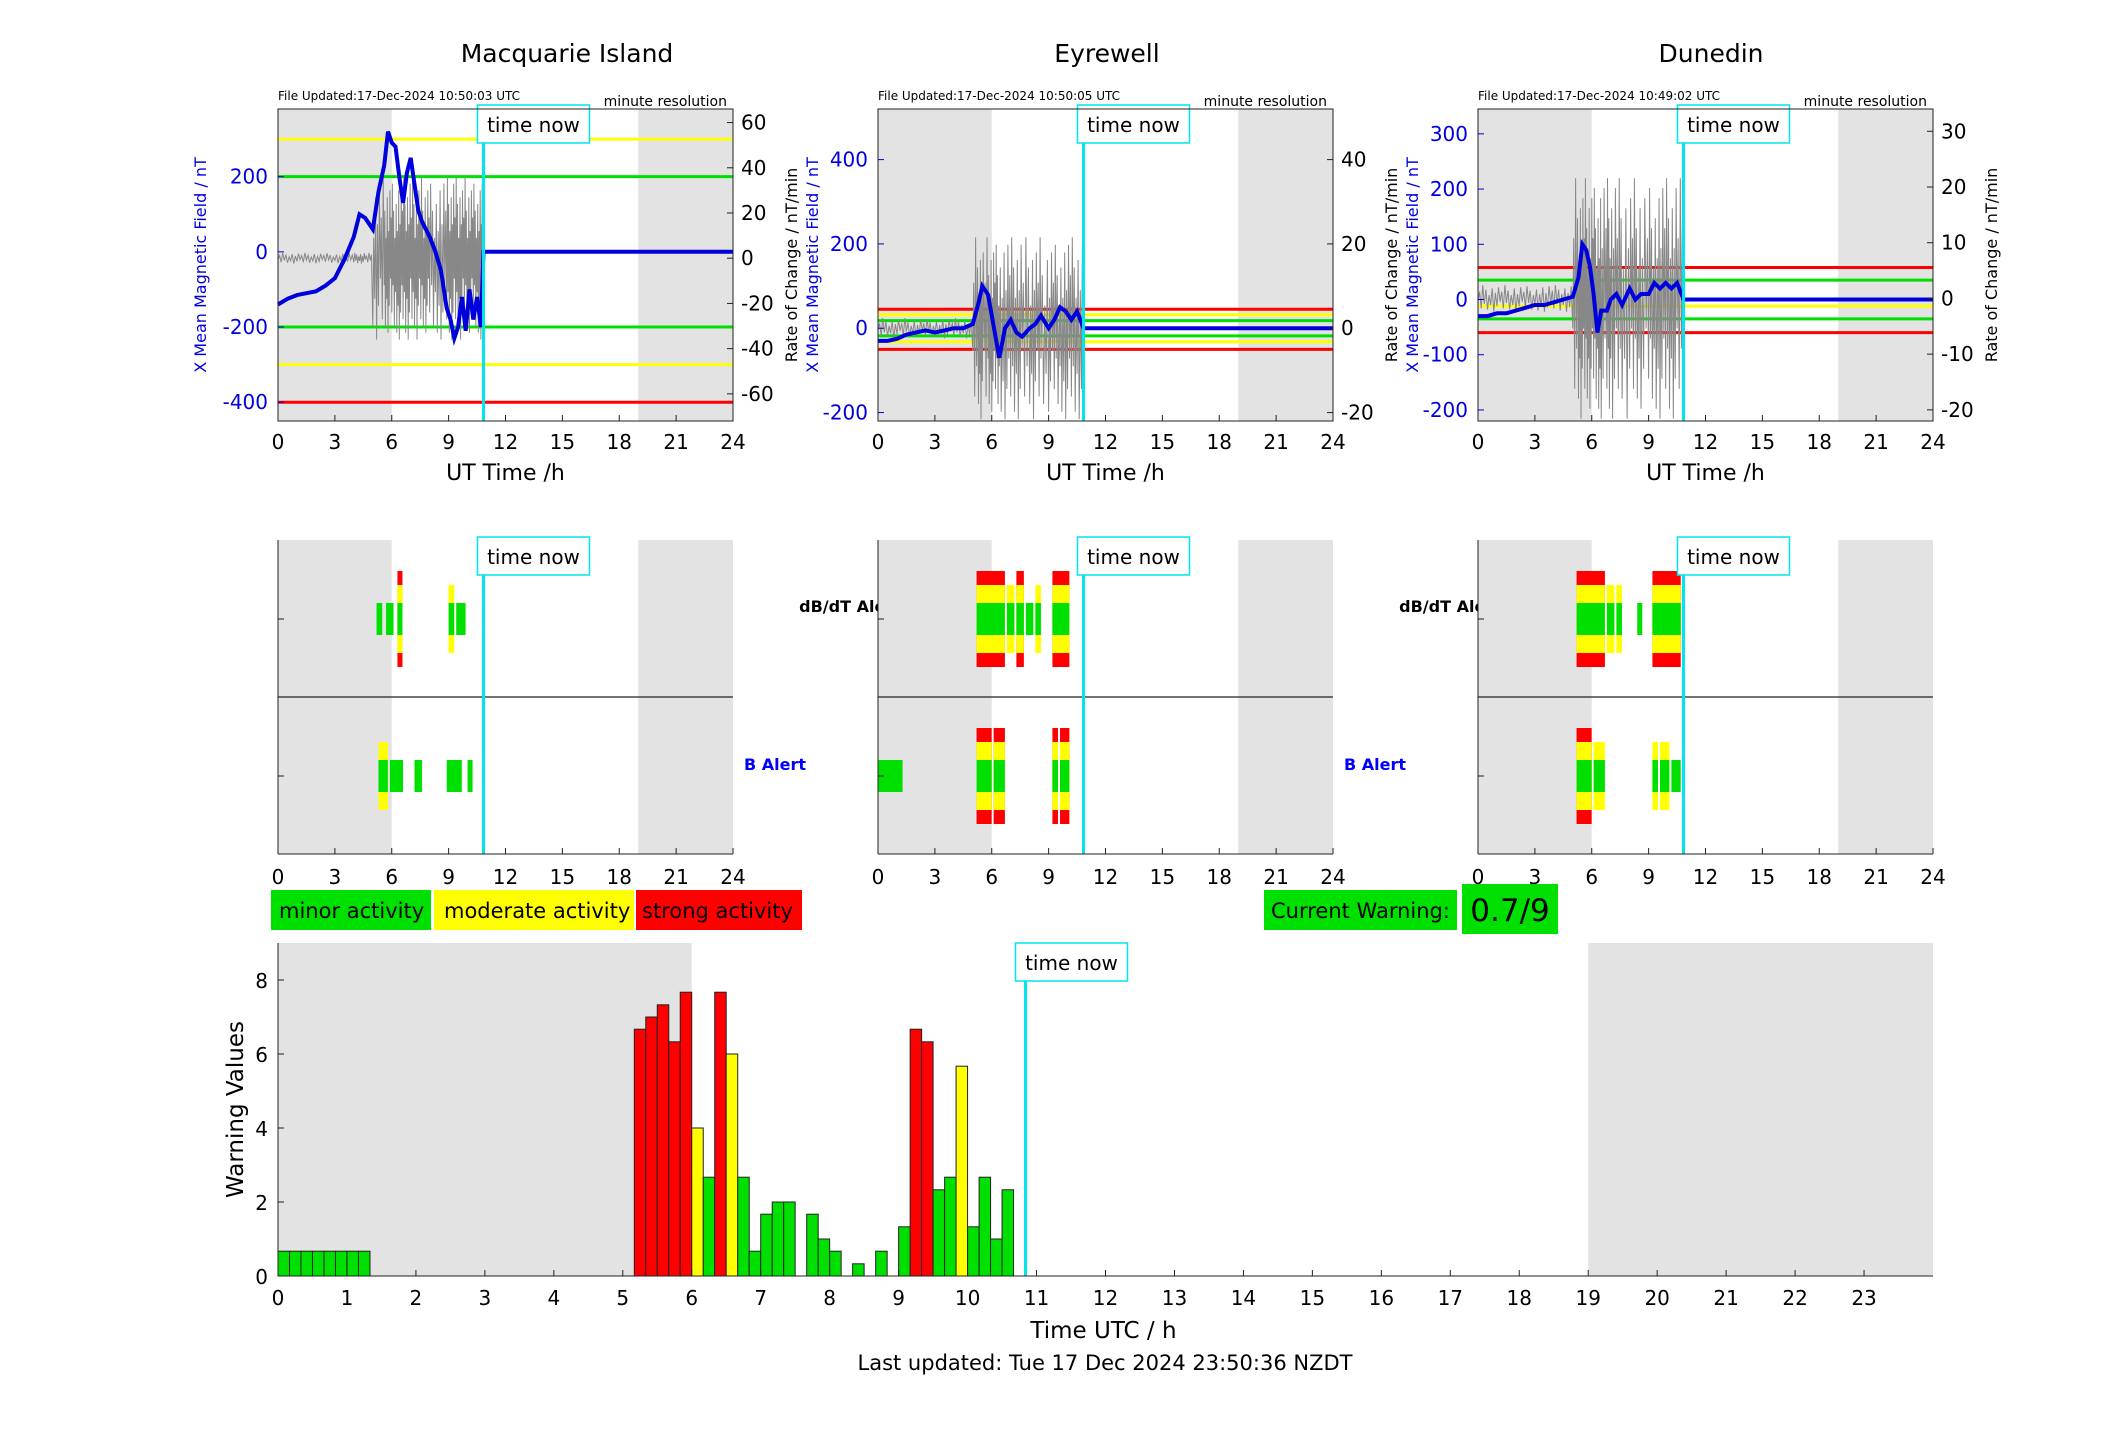 The height and width of the screenshot is (1441, 2117). I want to click on dbdt-alert-label: dB/dT Alert, so click(1450, 606).